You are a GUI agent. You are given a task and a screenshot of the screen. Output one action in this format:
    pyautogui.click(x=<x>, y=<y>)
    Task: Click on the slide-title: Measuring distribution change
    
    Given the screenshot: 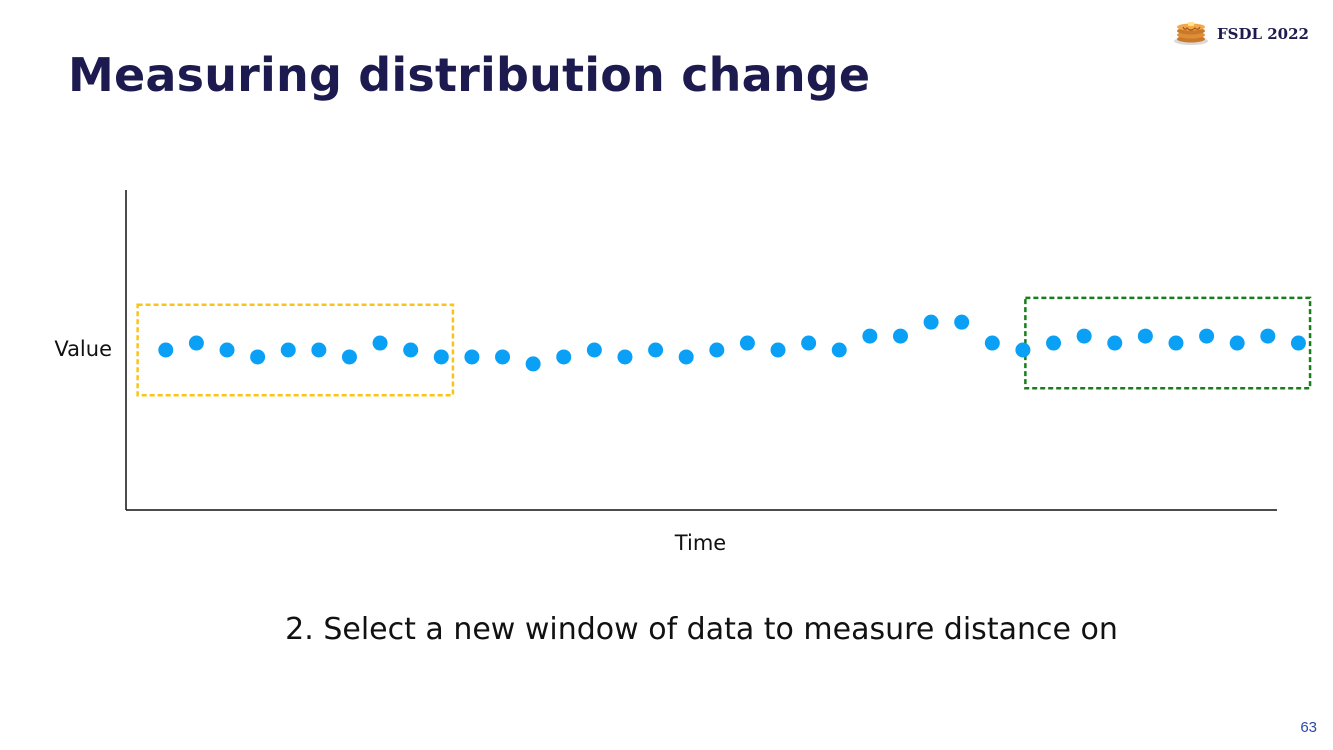 What is the action you would take?
    pyautogui.click(x=469, y=75)
    